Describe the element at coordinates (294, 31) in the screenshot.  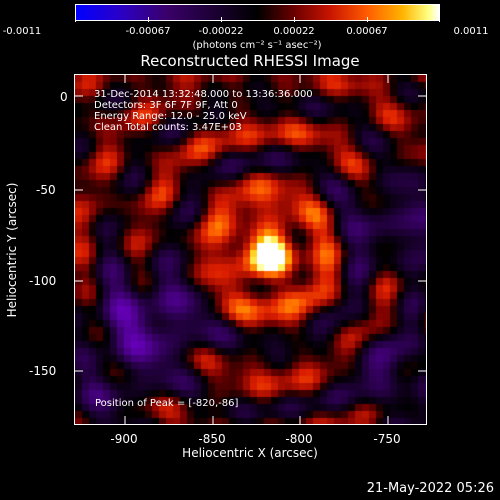
I see `colorbar-tick-label: 0.00022` at that location.